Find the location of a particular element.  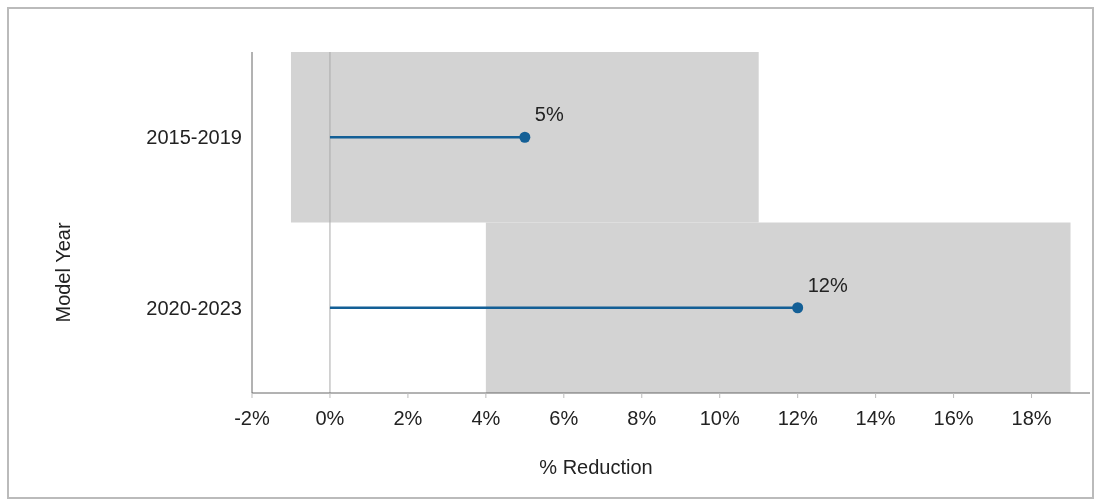

x-tick-label: 16% is located at coordinates (953, 418).